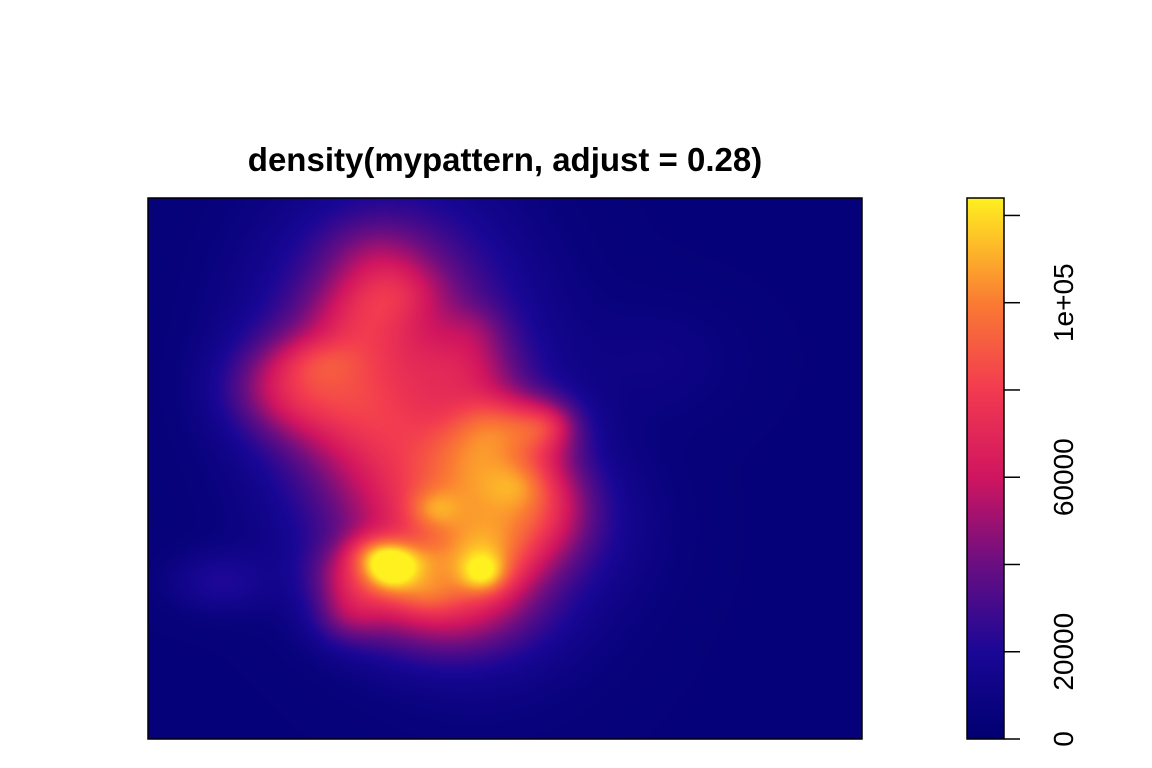 The height and width of the screenshot is (768, 1152). What do you see at coordinates (1063, 652) in the screenshot?
I see `colorbar-tick-label: 20000` at bounding box center [1063, 652].